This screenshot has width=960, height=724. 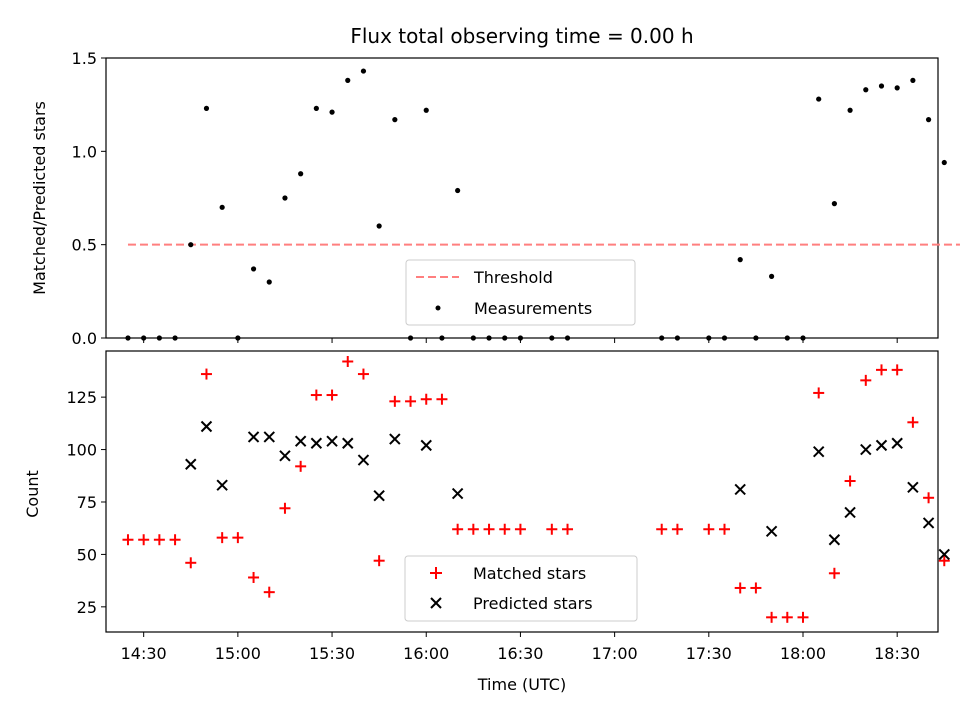 What do you see at coordinates (32, 494) in the screenshot?
I see `bottom-y-axis-label: Count` at bounding box center [32, 494].